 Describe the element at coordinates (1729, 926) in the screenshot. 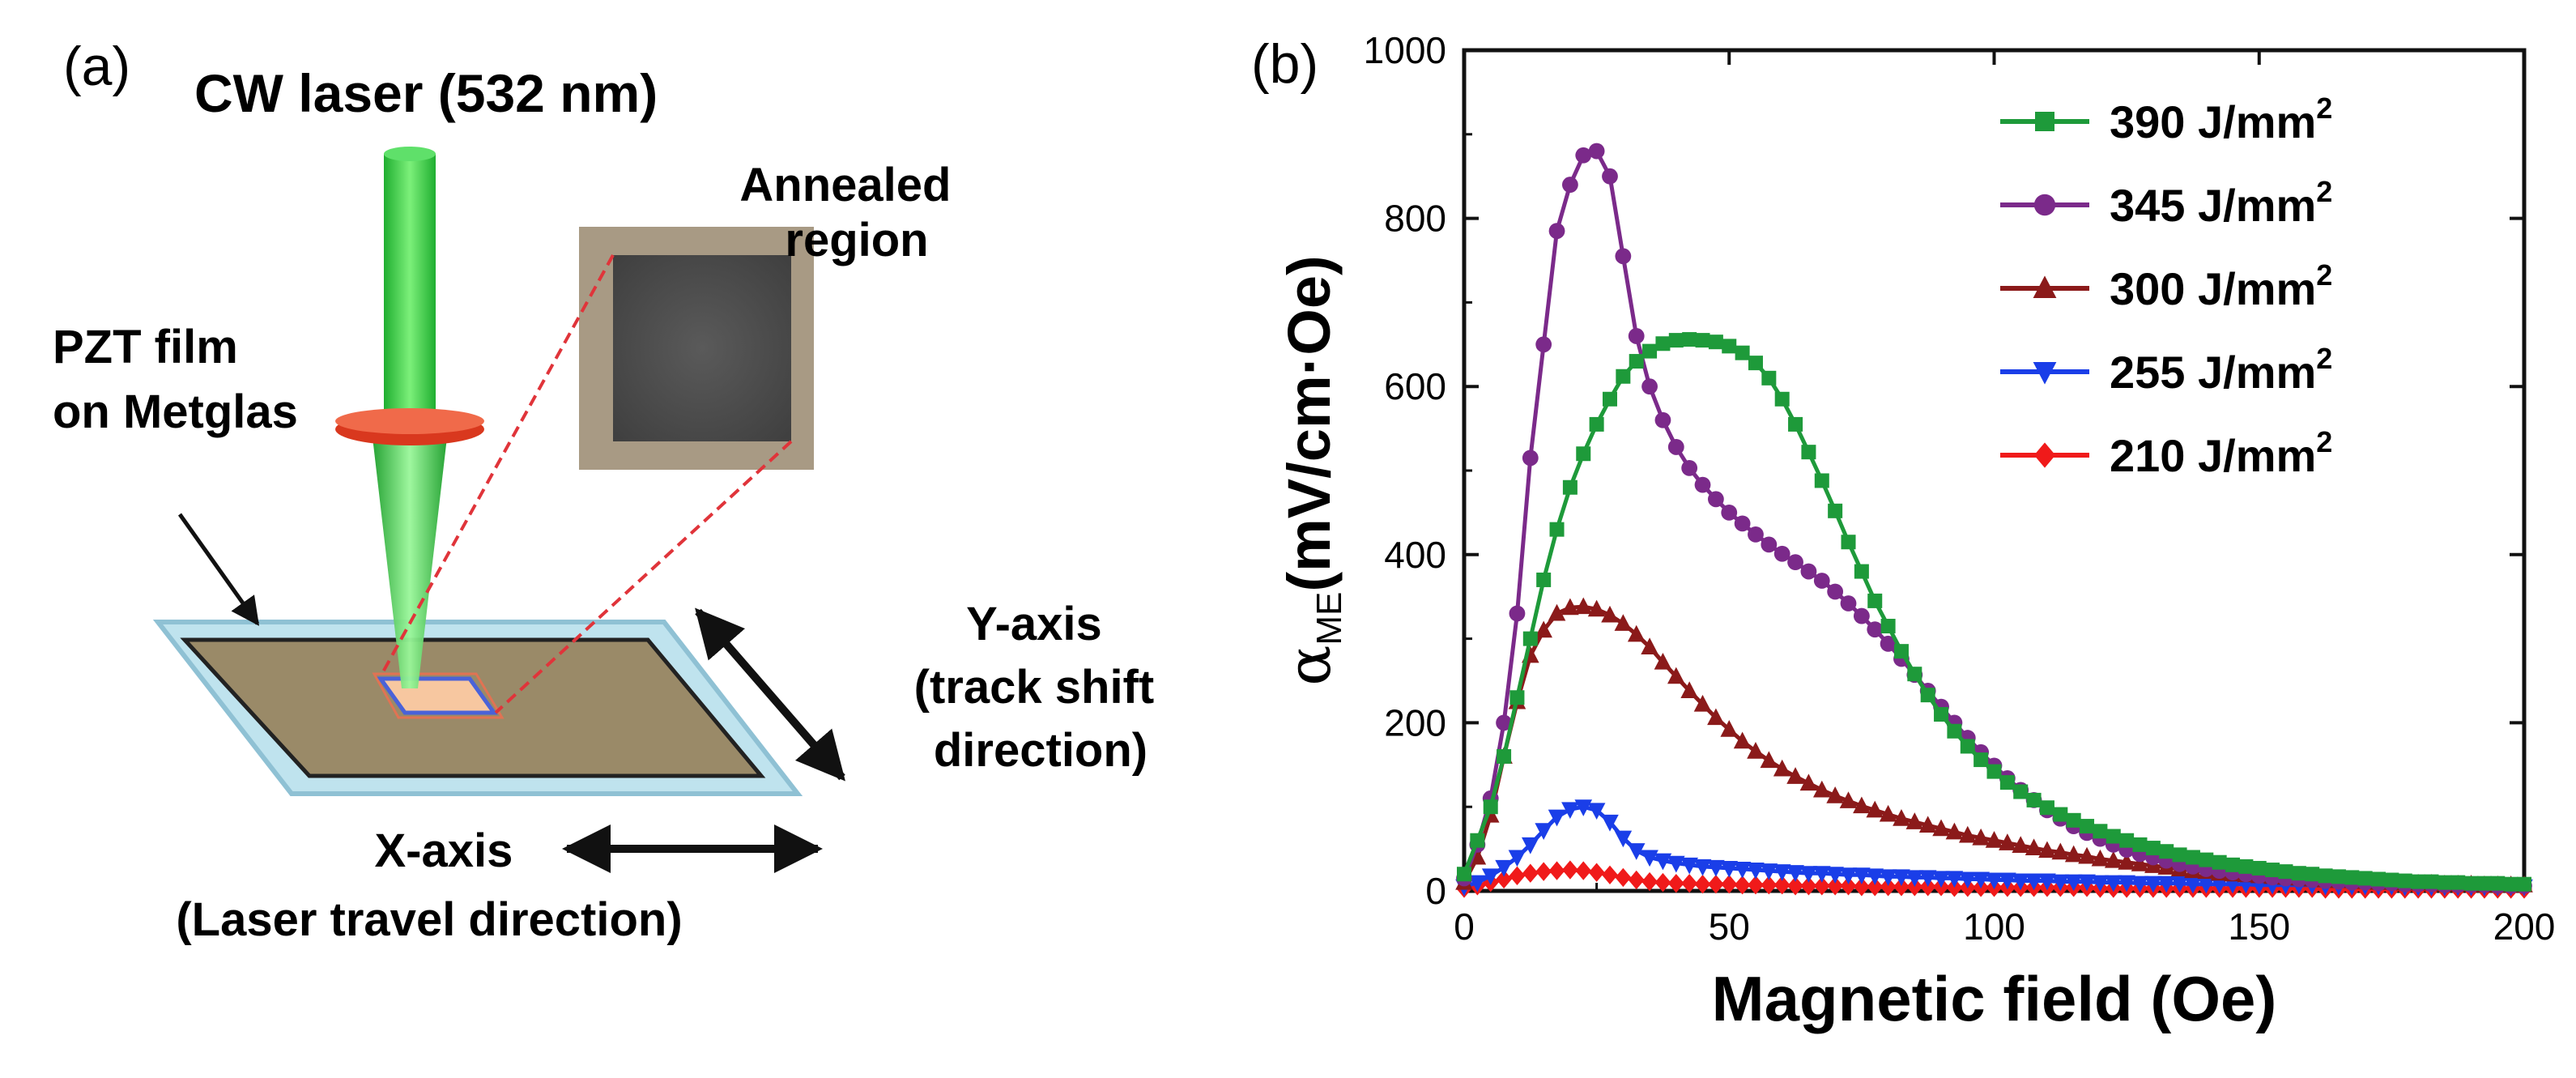

I see `x-tick-label: 50` at that location.